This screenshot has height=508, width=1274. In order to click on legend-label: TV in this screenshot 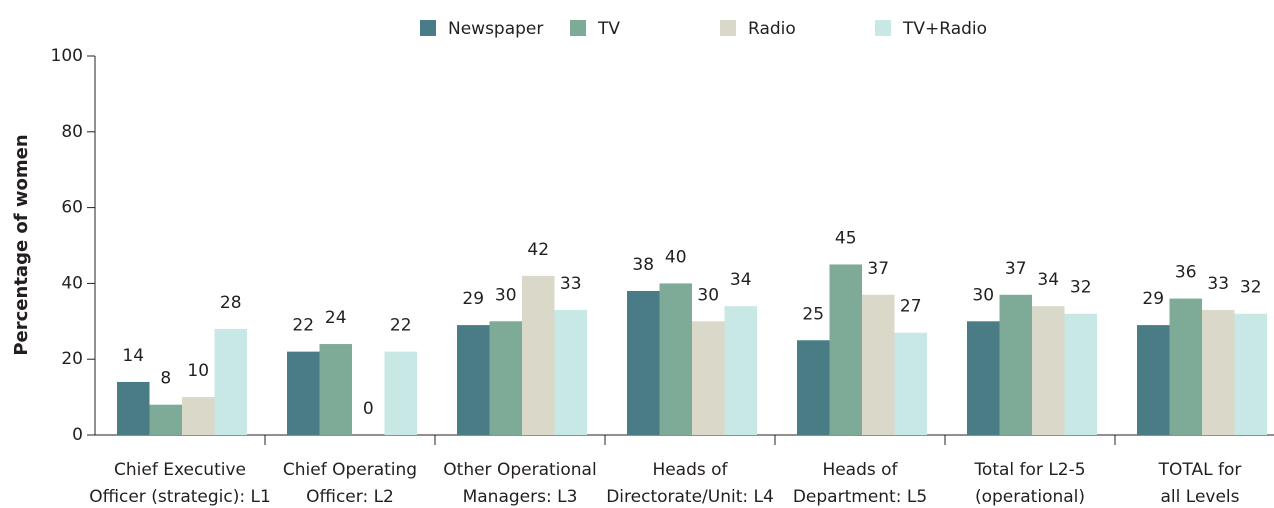, I will do `click(608, 29)`.